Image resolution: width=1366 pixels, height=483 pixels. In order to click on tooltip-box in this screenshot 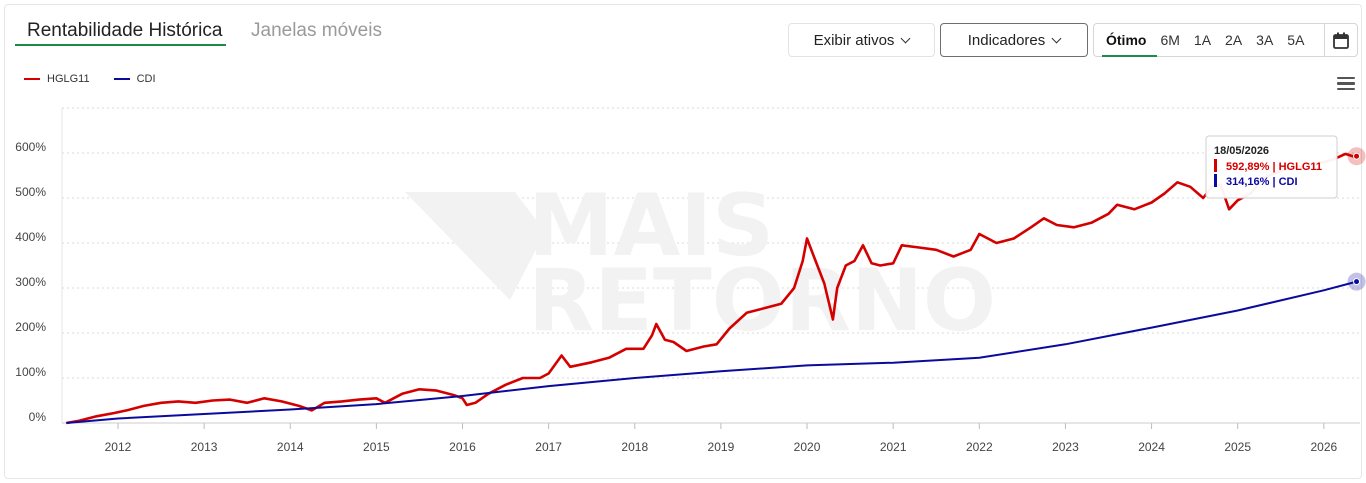, I will do `click(1271, 167)`.